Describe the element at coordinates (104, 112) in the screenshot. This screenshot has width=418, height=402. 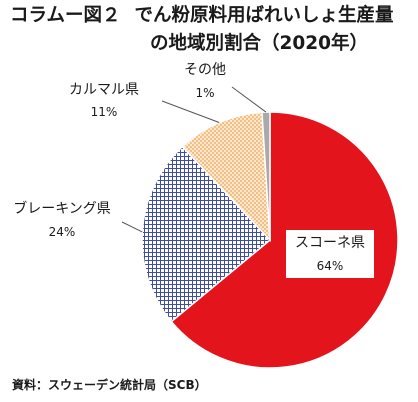
I see `slice-percent-kalmar: 11%` at that location.